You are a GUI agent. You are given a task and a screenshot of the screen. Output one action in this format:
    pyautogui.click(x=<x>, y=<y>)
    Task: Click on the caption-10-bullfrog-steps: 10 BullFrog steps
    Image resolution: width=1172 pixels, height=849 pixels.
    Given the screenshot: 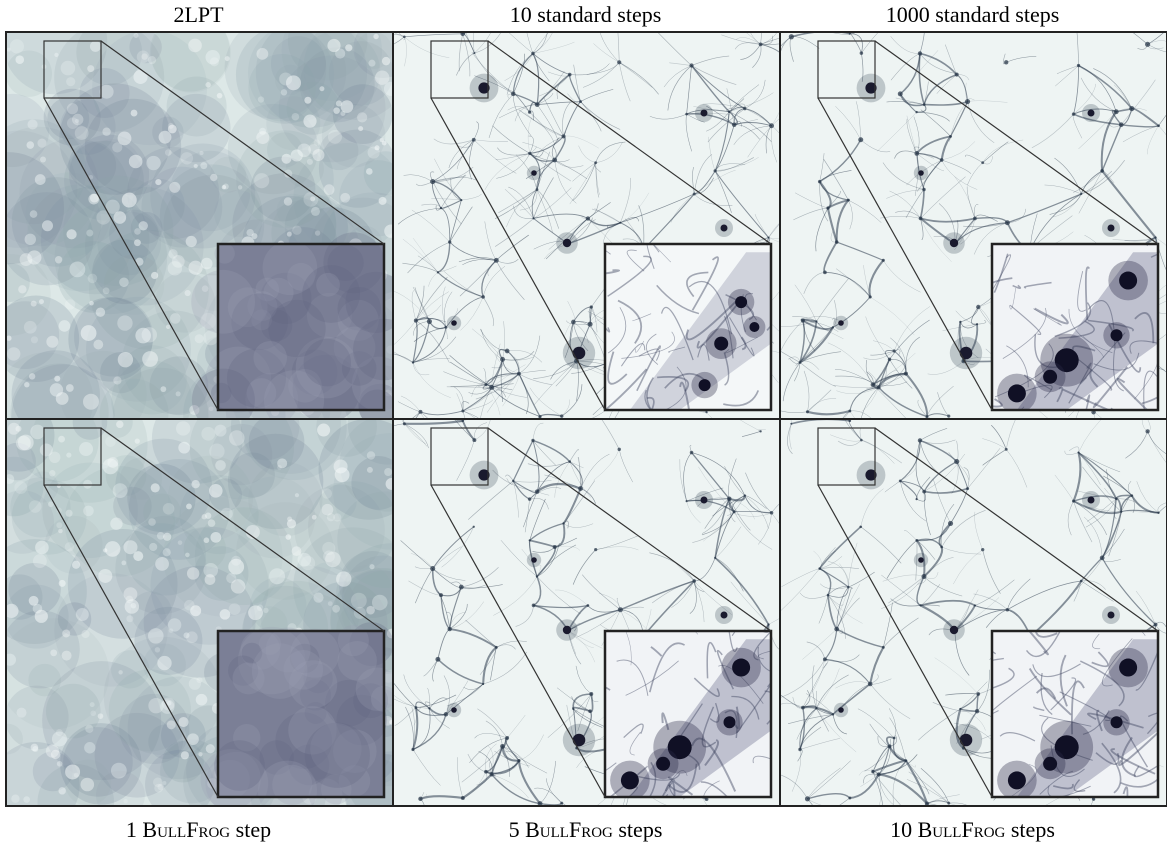 What is the action you would take?
    pyautogui.click(x=972, y=829)
    